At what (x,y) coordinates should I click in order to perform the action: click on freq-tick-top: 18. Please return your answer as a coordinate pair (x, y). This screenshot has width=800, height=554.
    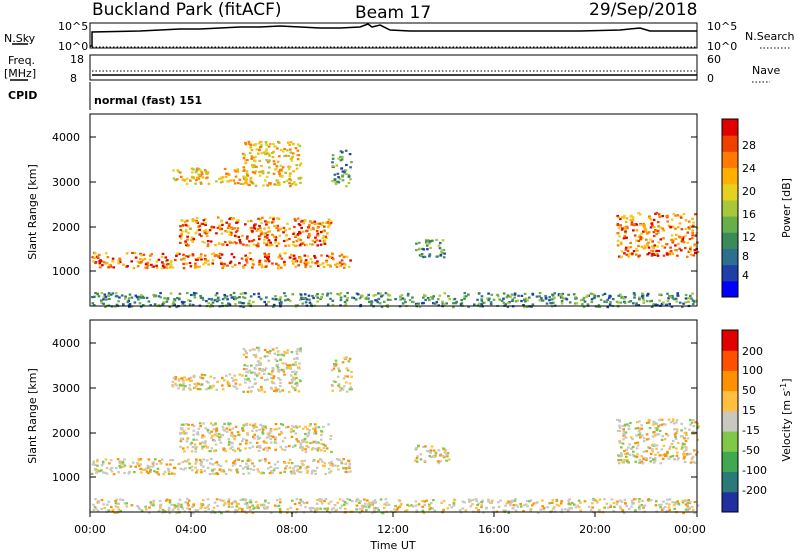
    Looking at the image, I should click on (77, 59).